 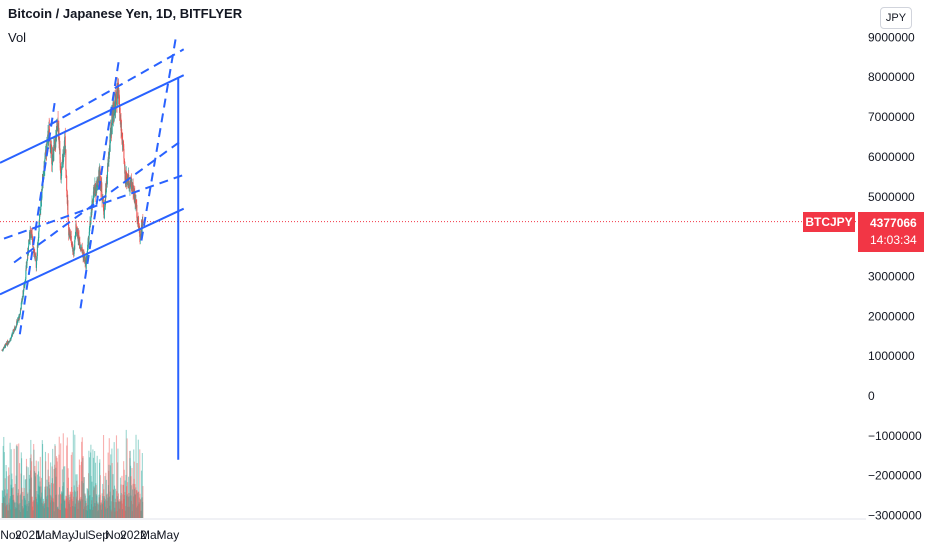 I want to click on y-tick-label: 5000000, so click(x=891, y=197).